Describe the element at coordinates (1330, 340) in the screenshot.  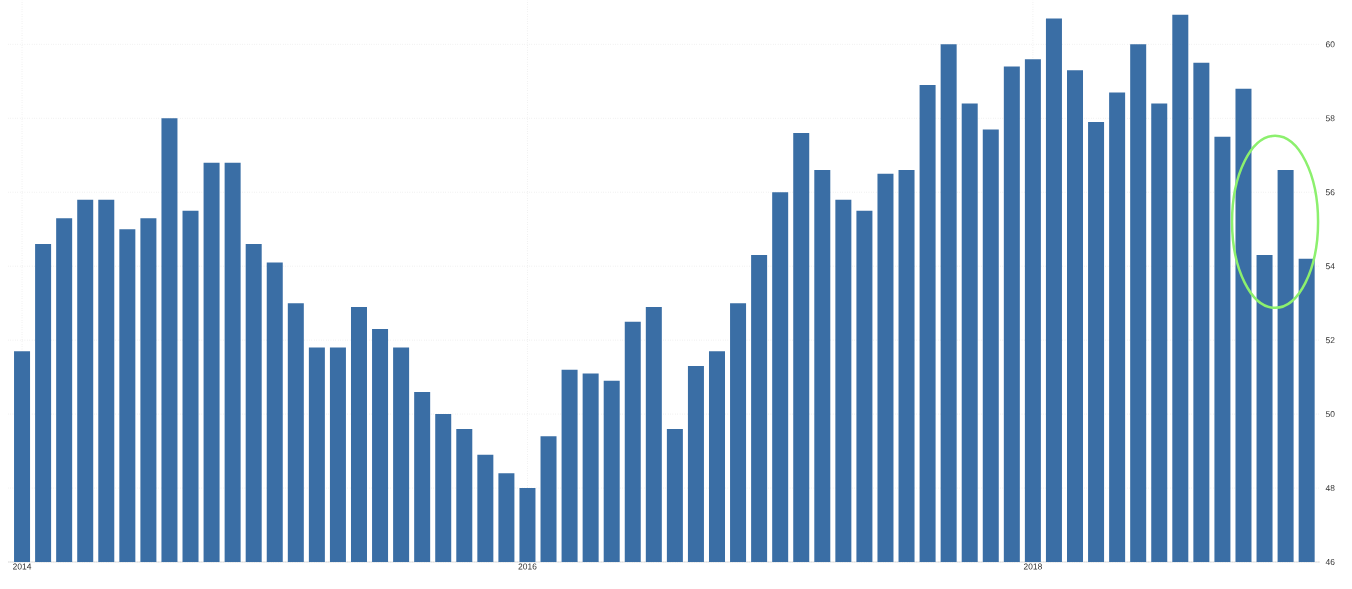
I see `y-tick-label: 52` at that location.